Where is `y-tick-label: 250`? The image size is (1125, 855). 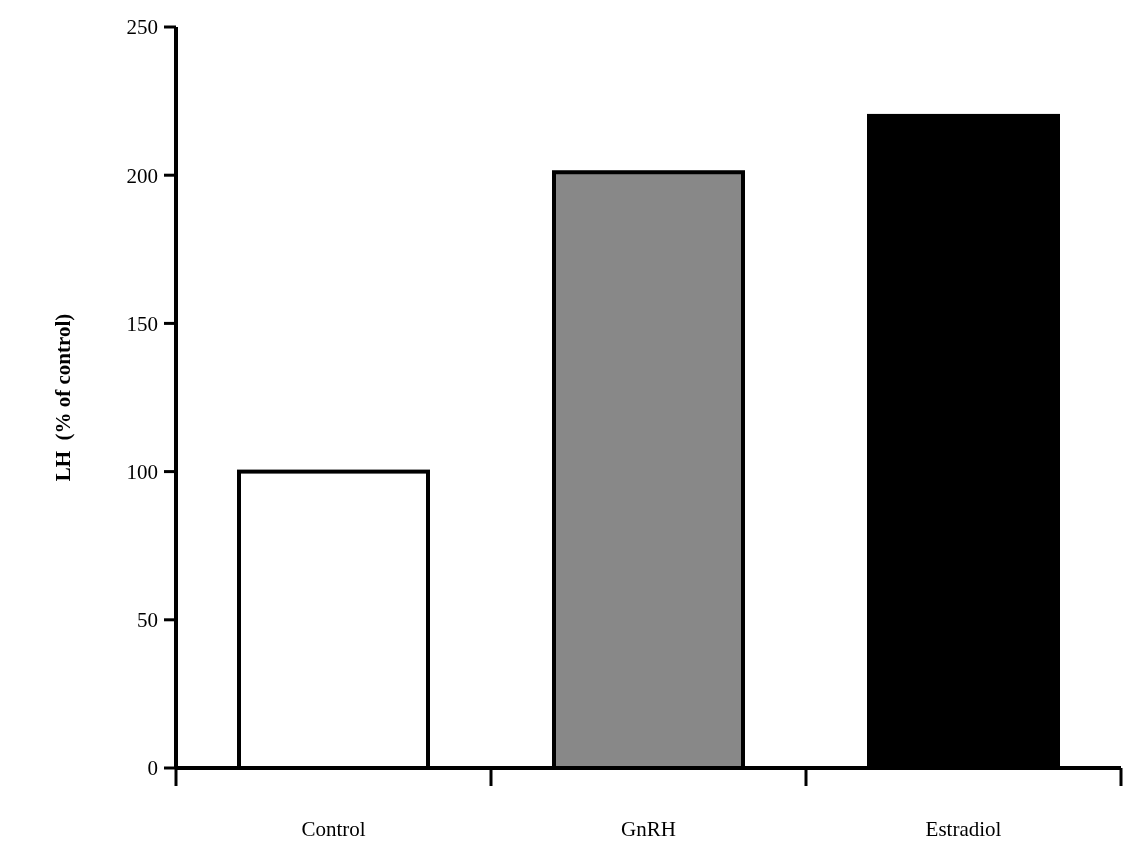 y-tick-label: 250 is located at coordinates (142, 27).